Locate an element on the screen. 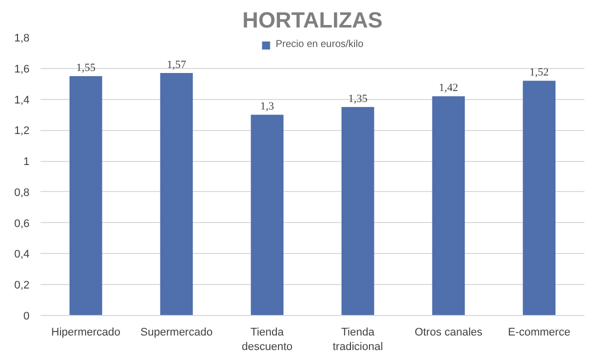 This screenshot has height=357, width=606. y-tick-label: 1,2 is located at coordinates (22, 131).